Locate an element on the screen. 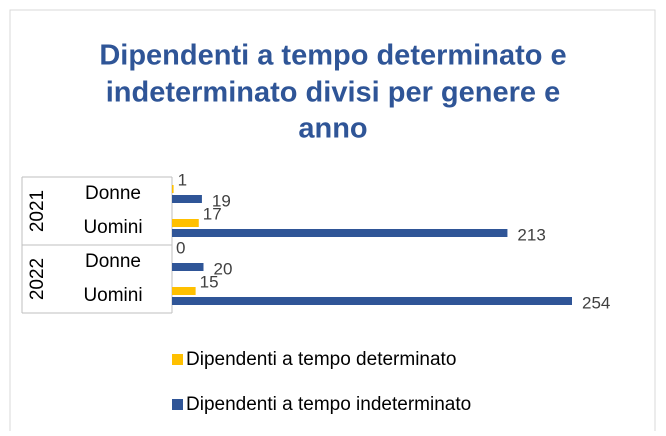 This screenshot has width=666, height=436. chart-title: indeterminato divisi per genere e is located at coordinates (333, 93).